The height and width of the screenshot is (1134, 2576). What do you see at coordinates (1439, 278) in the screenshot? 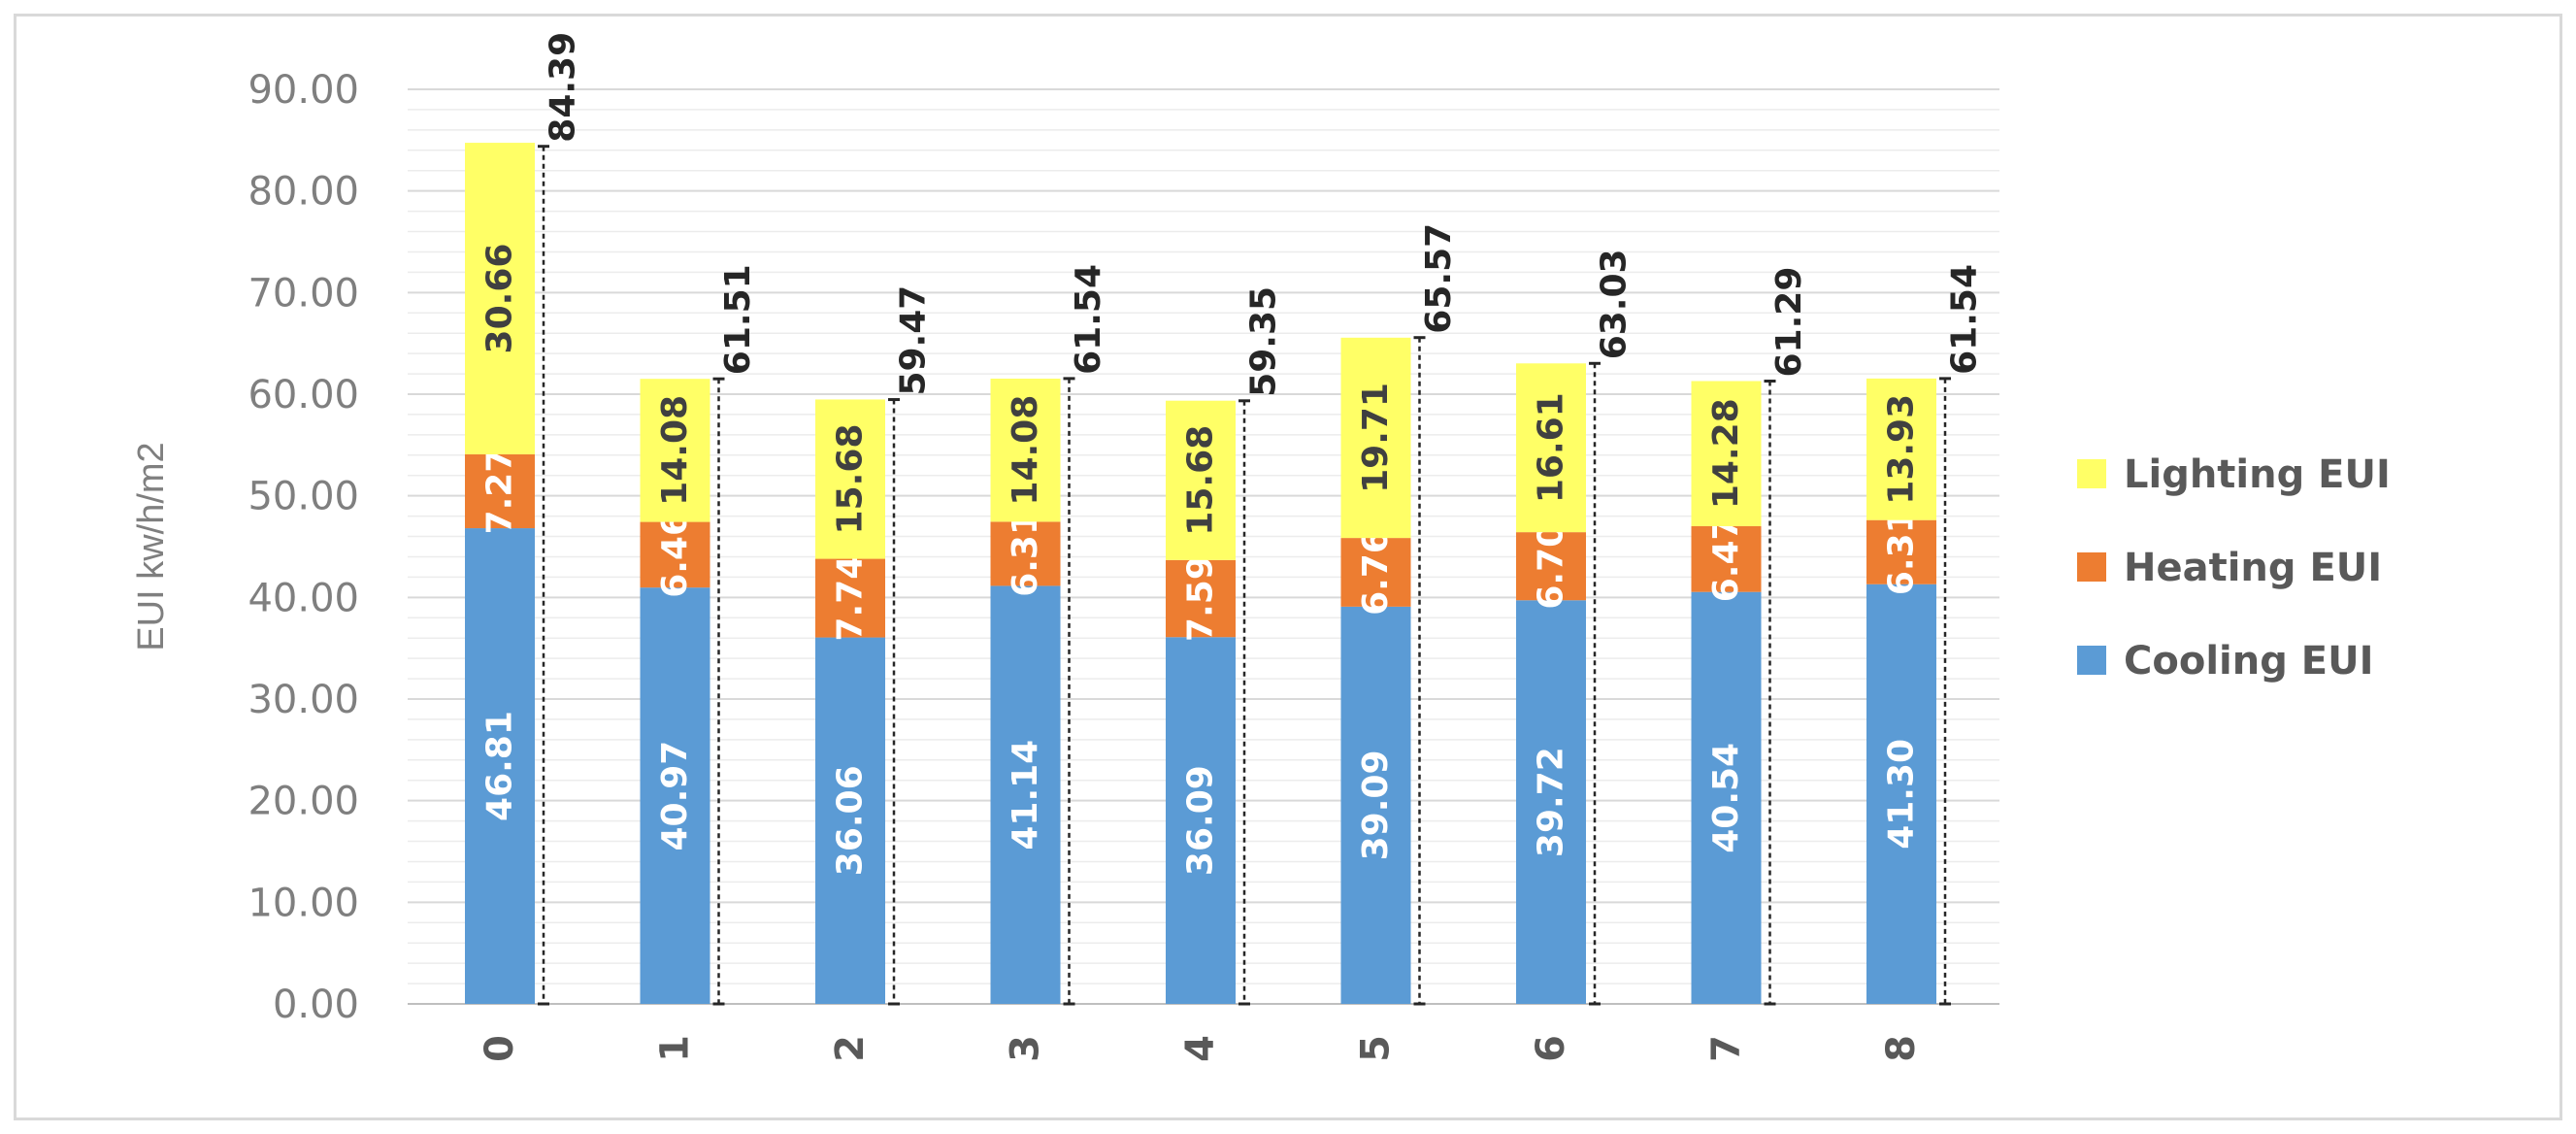
I see `total-label: 65.57` at bounding box center [1439, 278].